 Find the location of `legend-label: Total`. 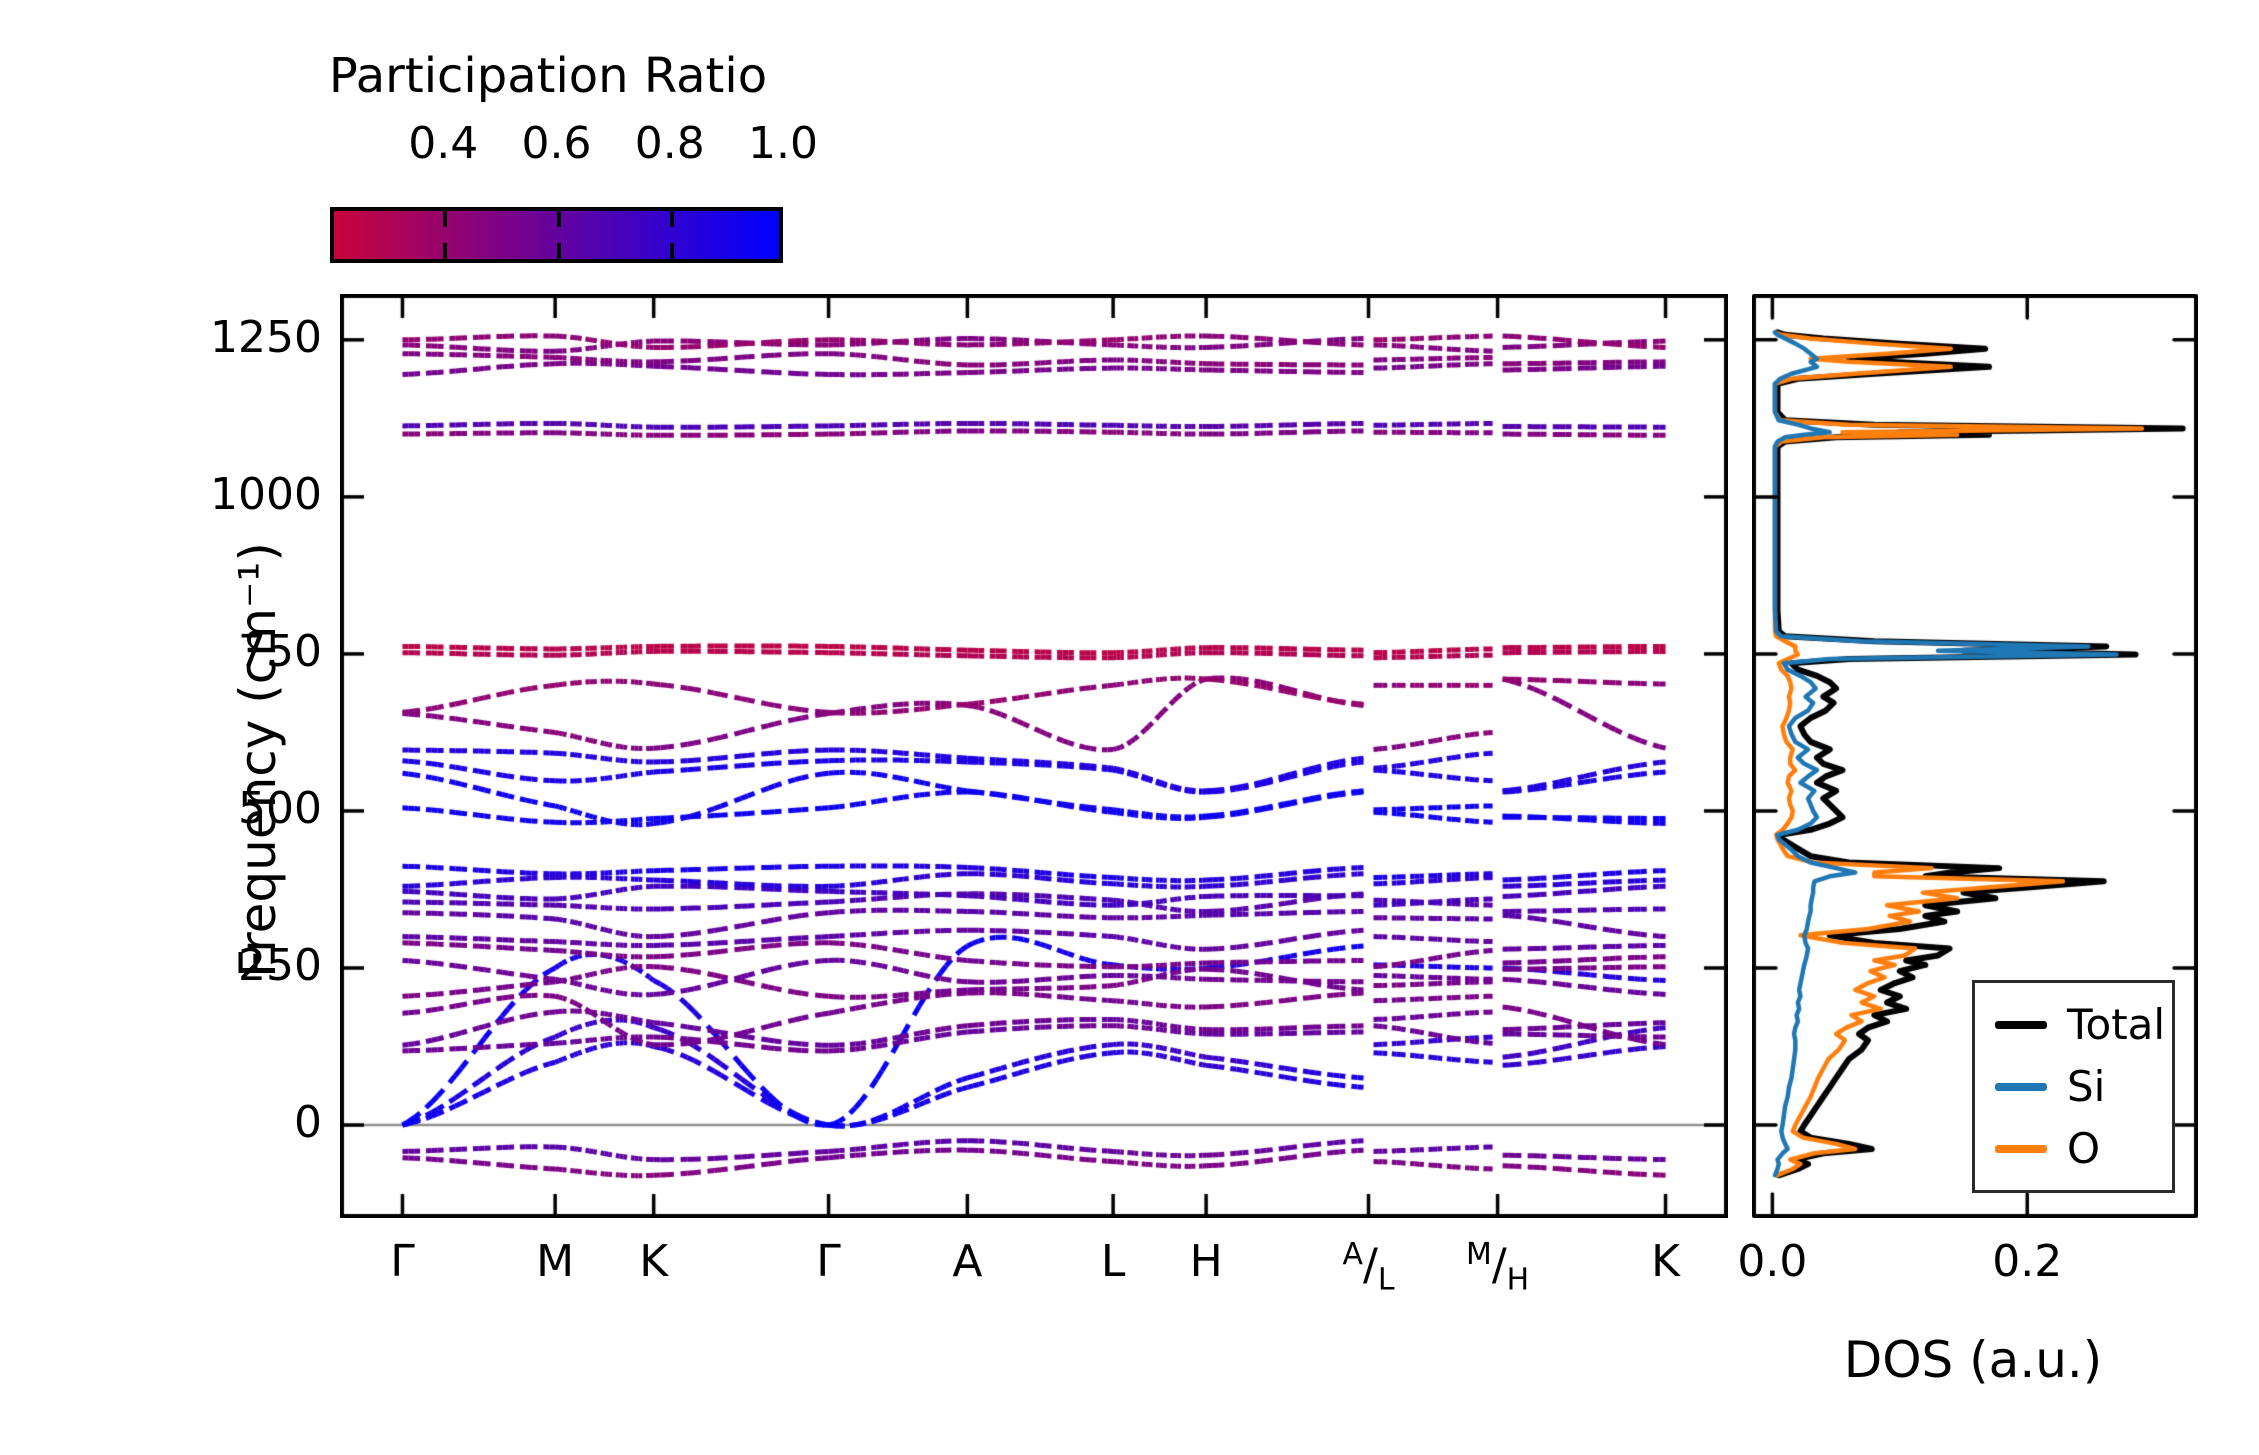

legend-label: Total is located at coordinates (2116, 1024).